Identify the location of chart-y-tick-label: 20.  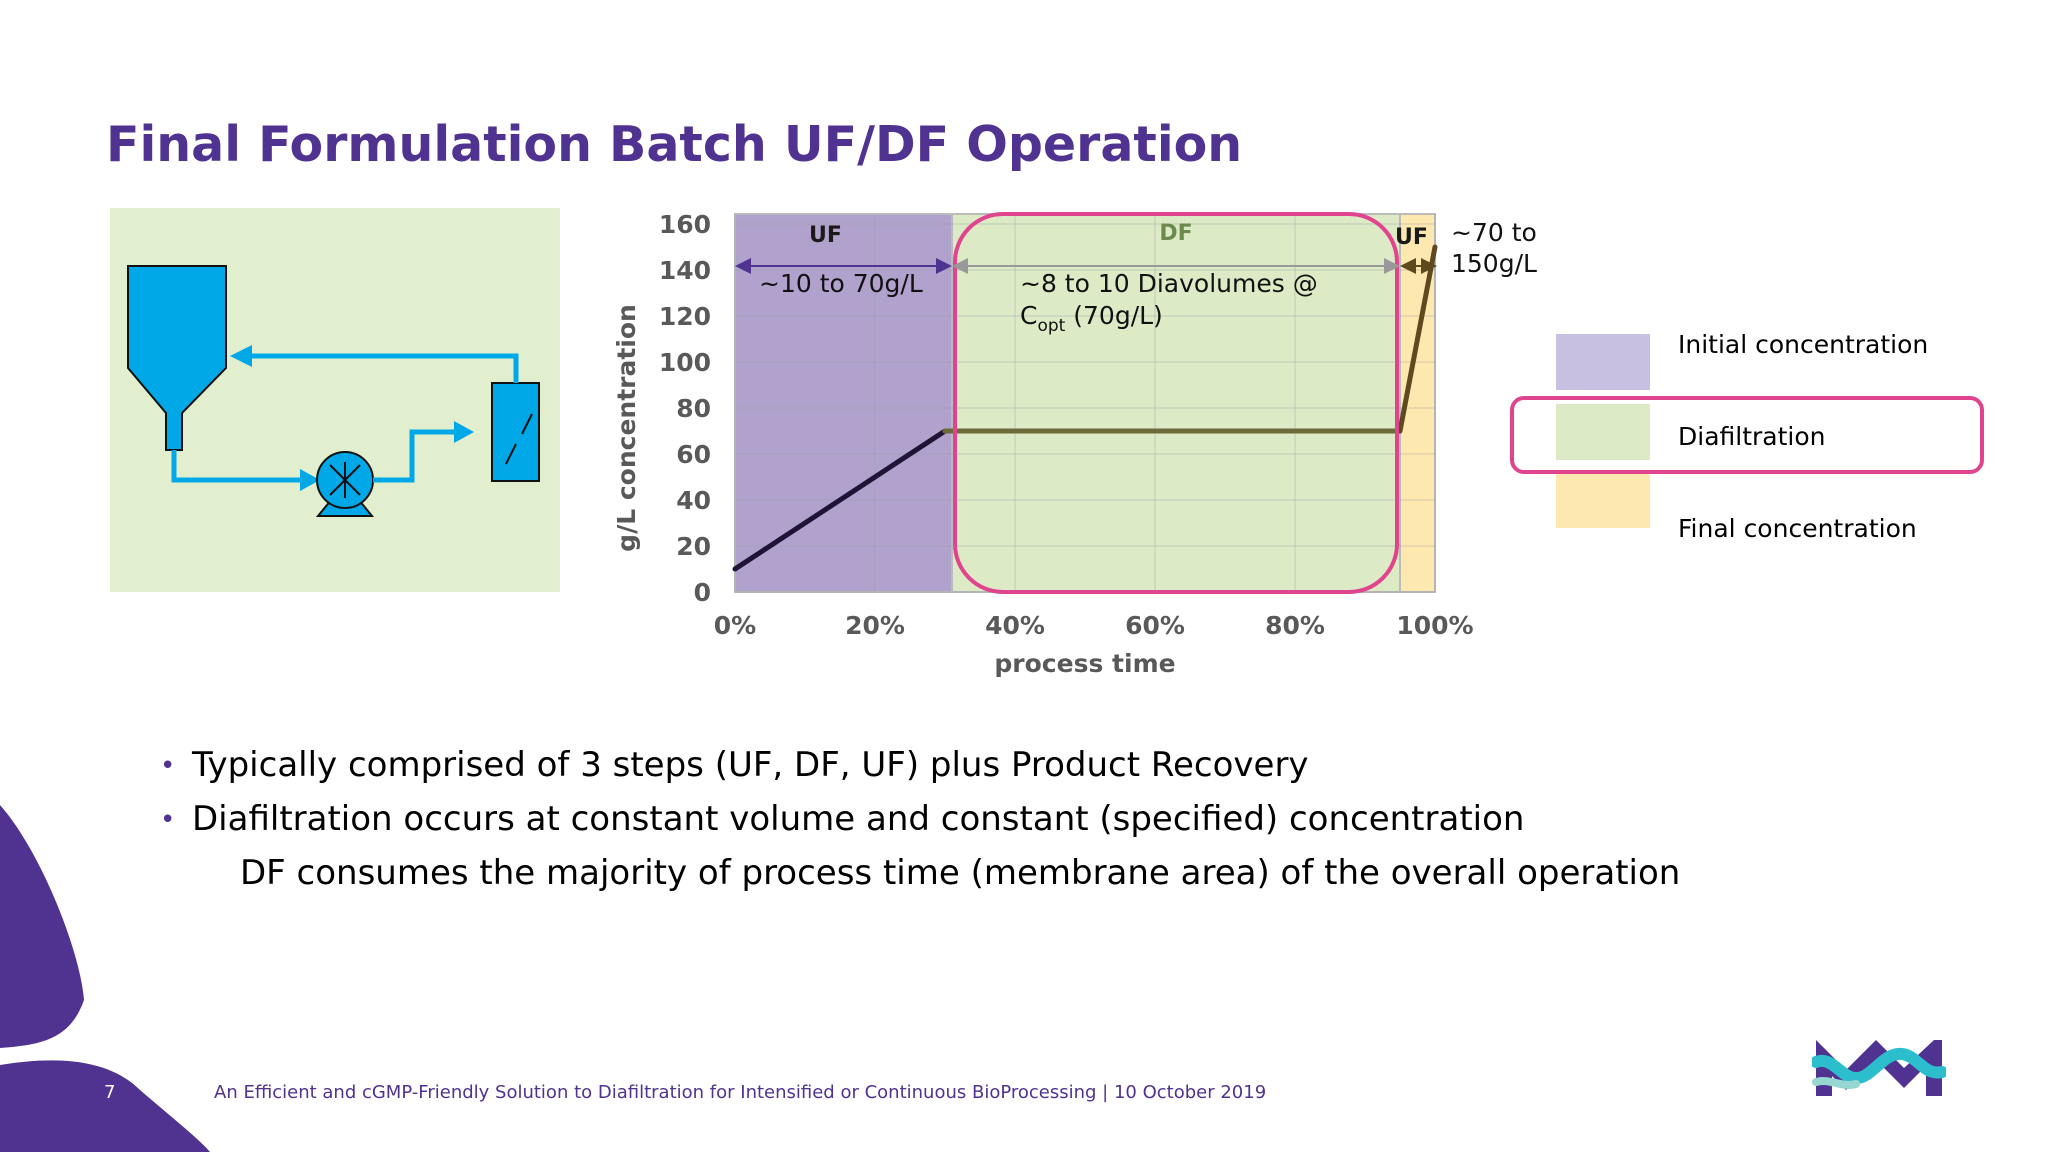
(693, 546).